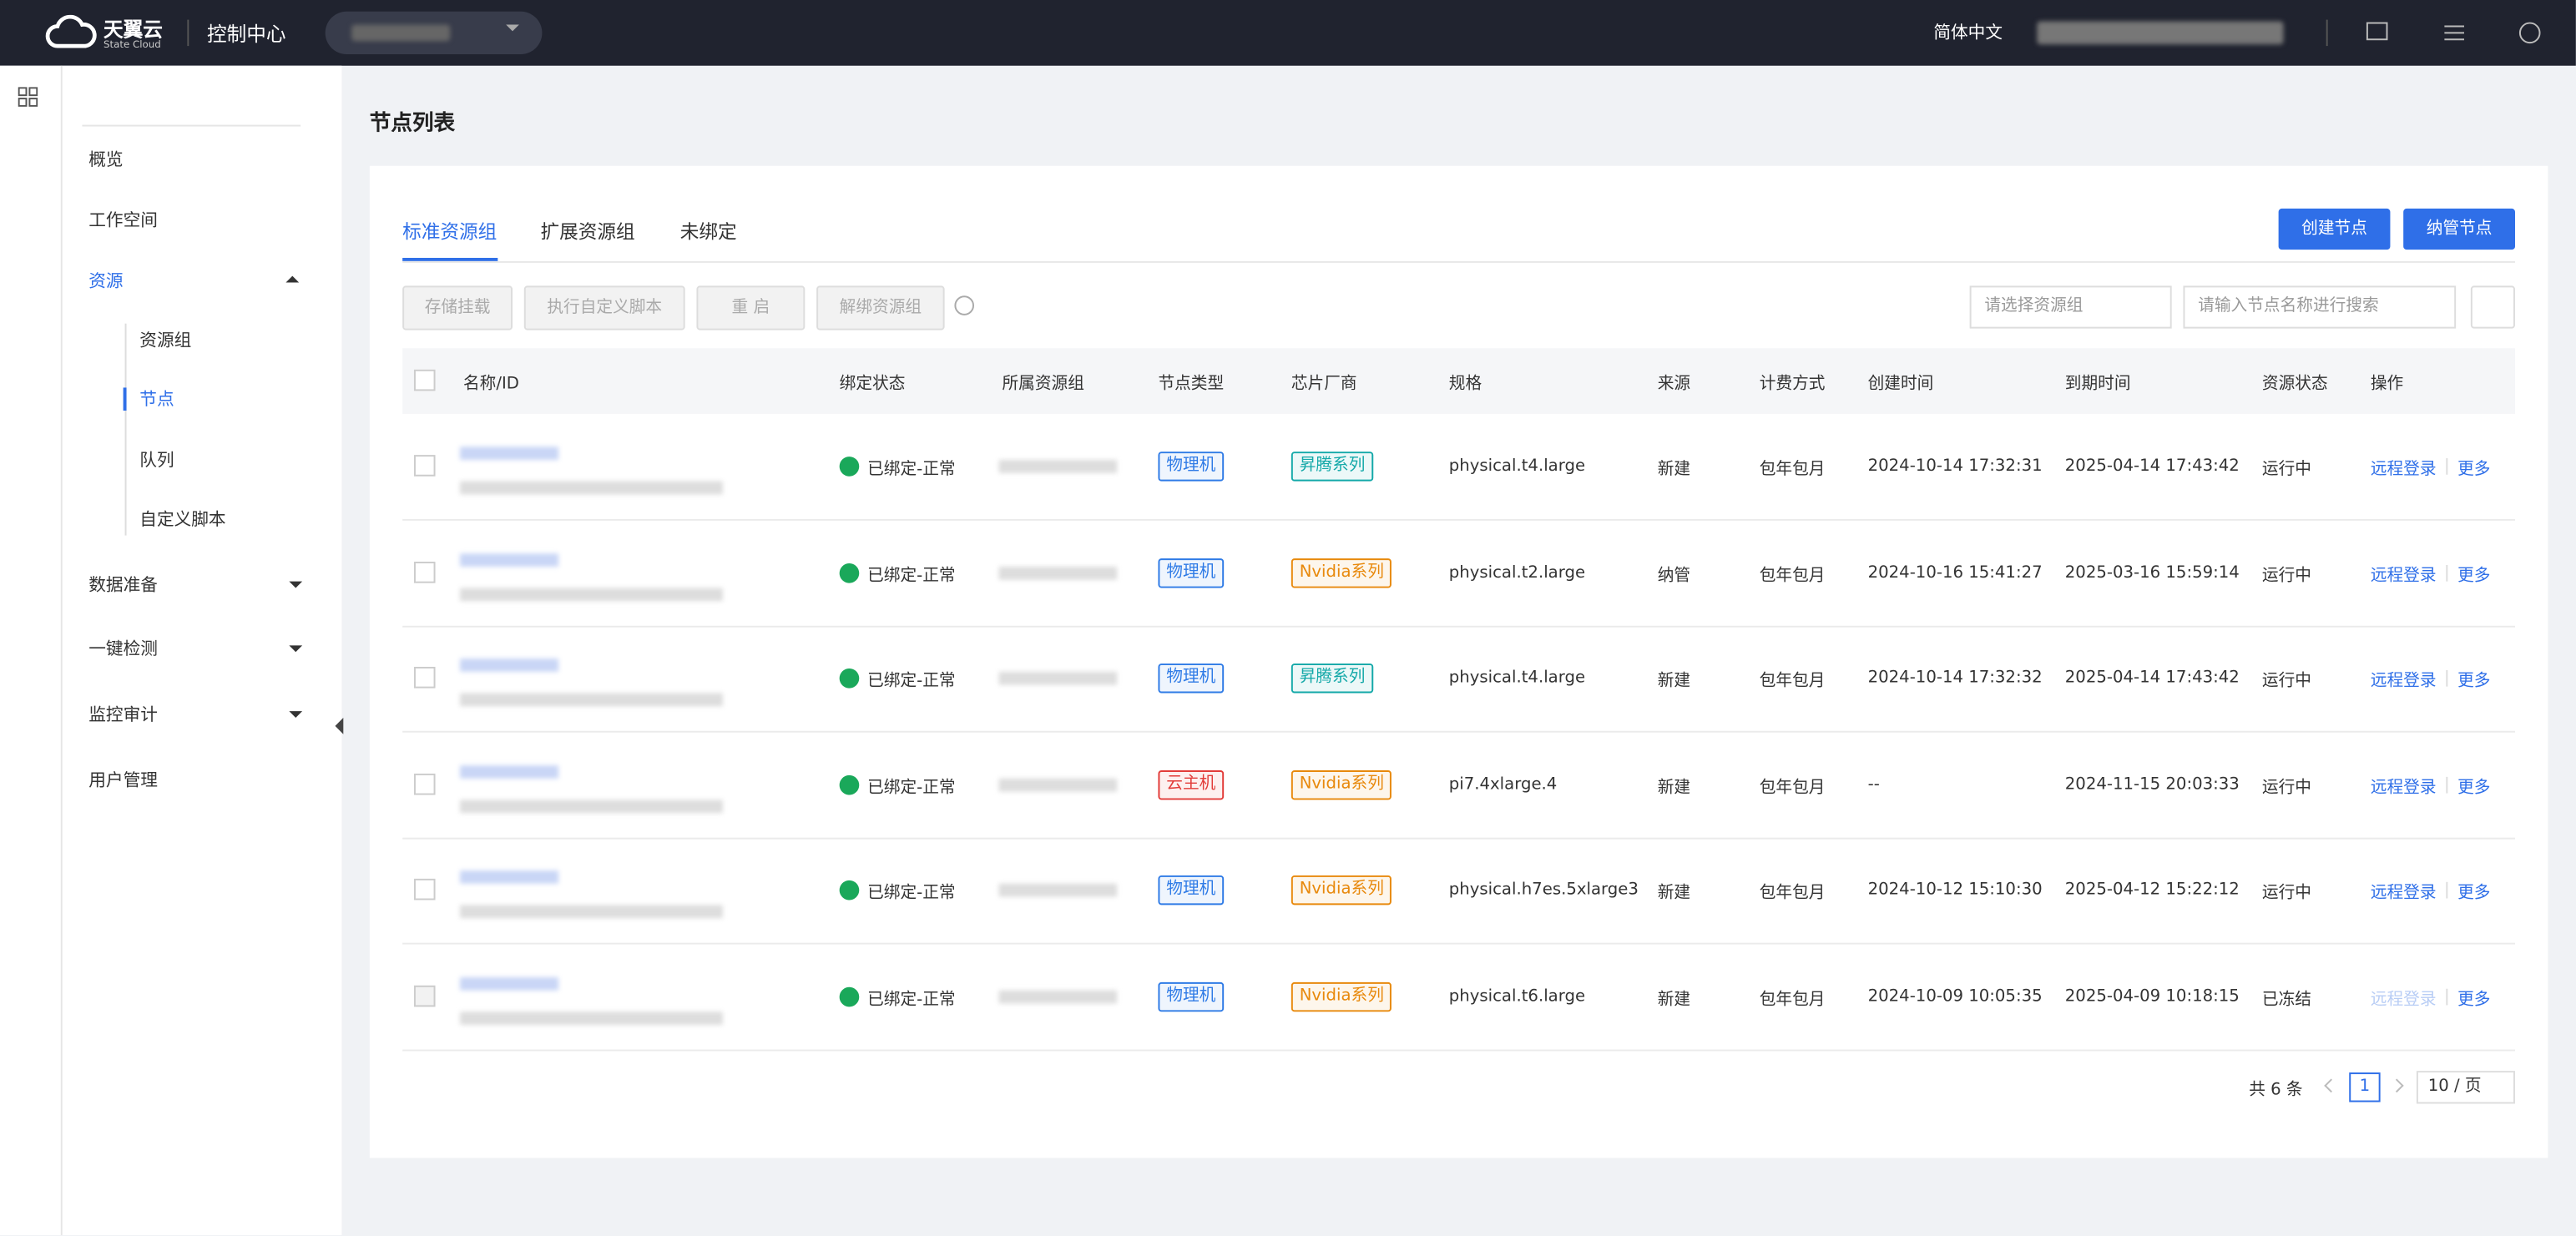 The image size is (2576, 1236). I want to click on cell-created: --, so click(1873, 784).